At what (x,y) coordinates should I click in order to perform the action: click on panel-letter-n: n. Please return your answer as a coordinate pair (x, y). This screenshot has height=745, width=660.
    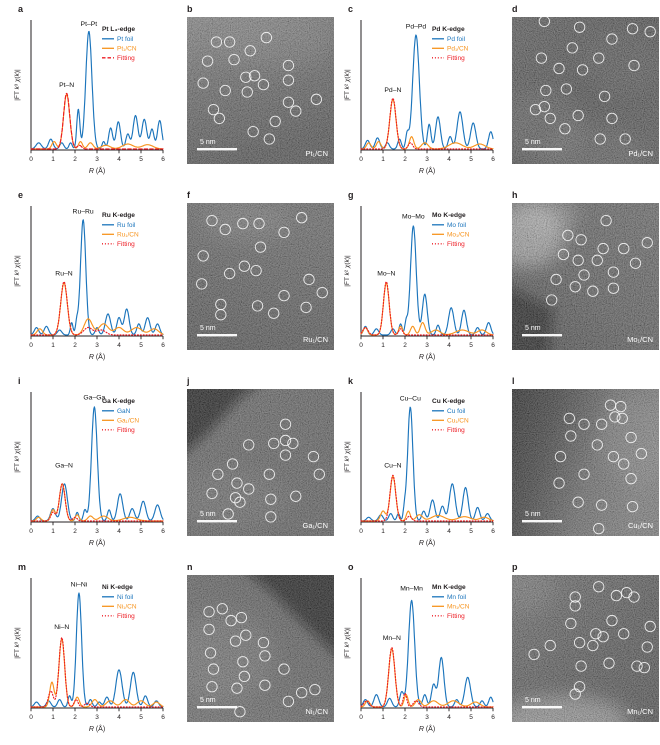
    Looking at the image, I should click on (190, 567).